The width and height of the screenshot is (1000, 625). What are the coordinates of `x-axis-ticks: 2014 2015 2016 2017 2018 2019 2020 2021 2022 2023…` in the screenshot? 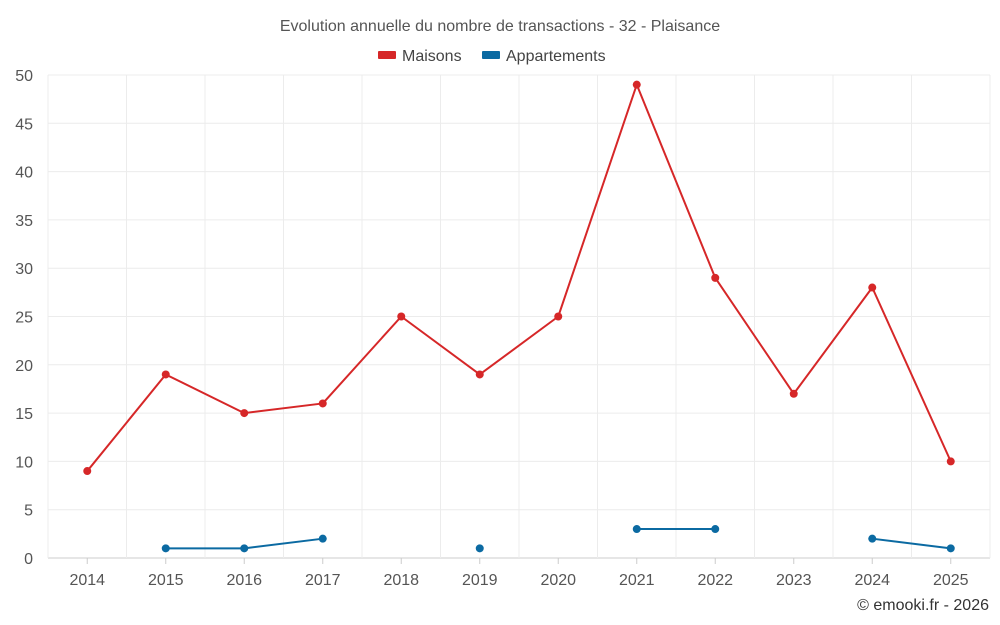 It's located at (519, 573).